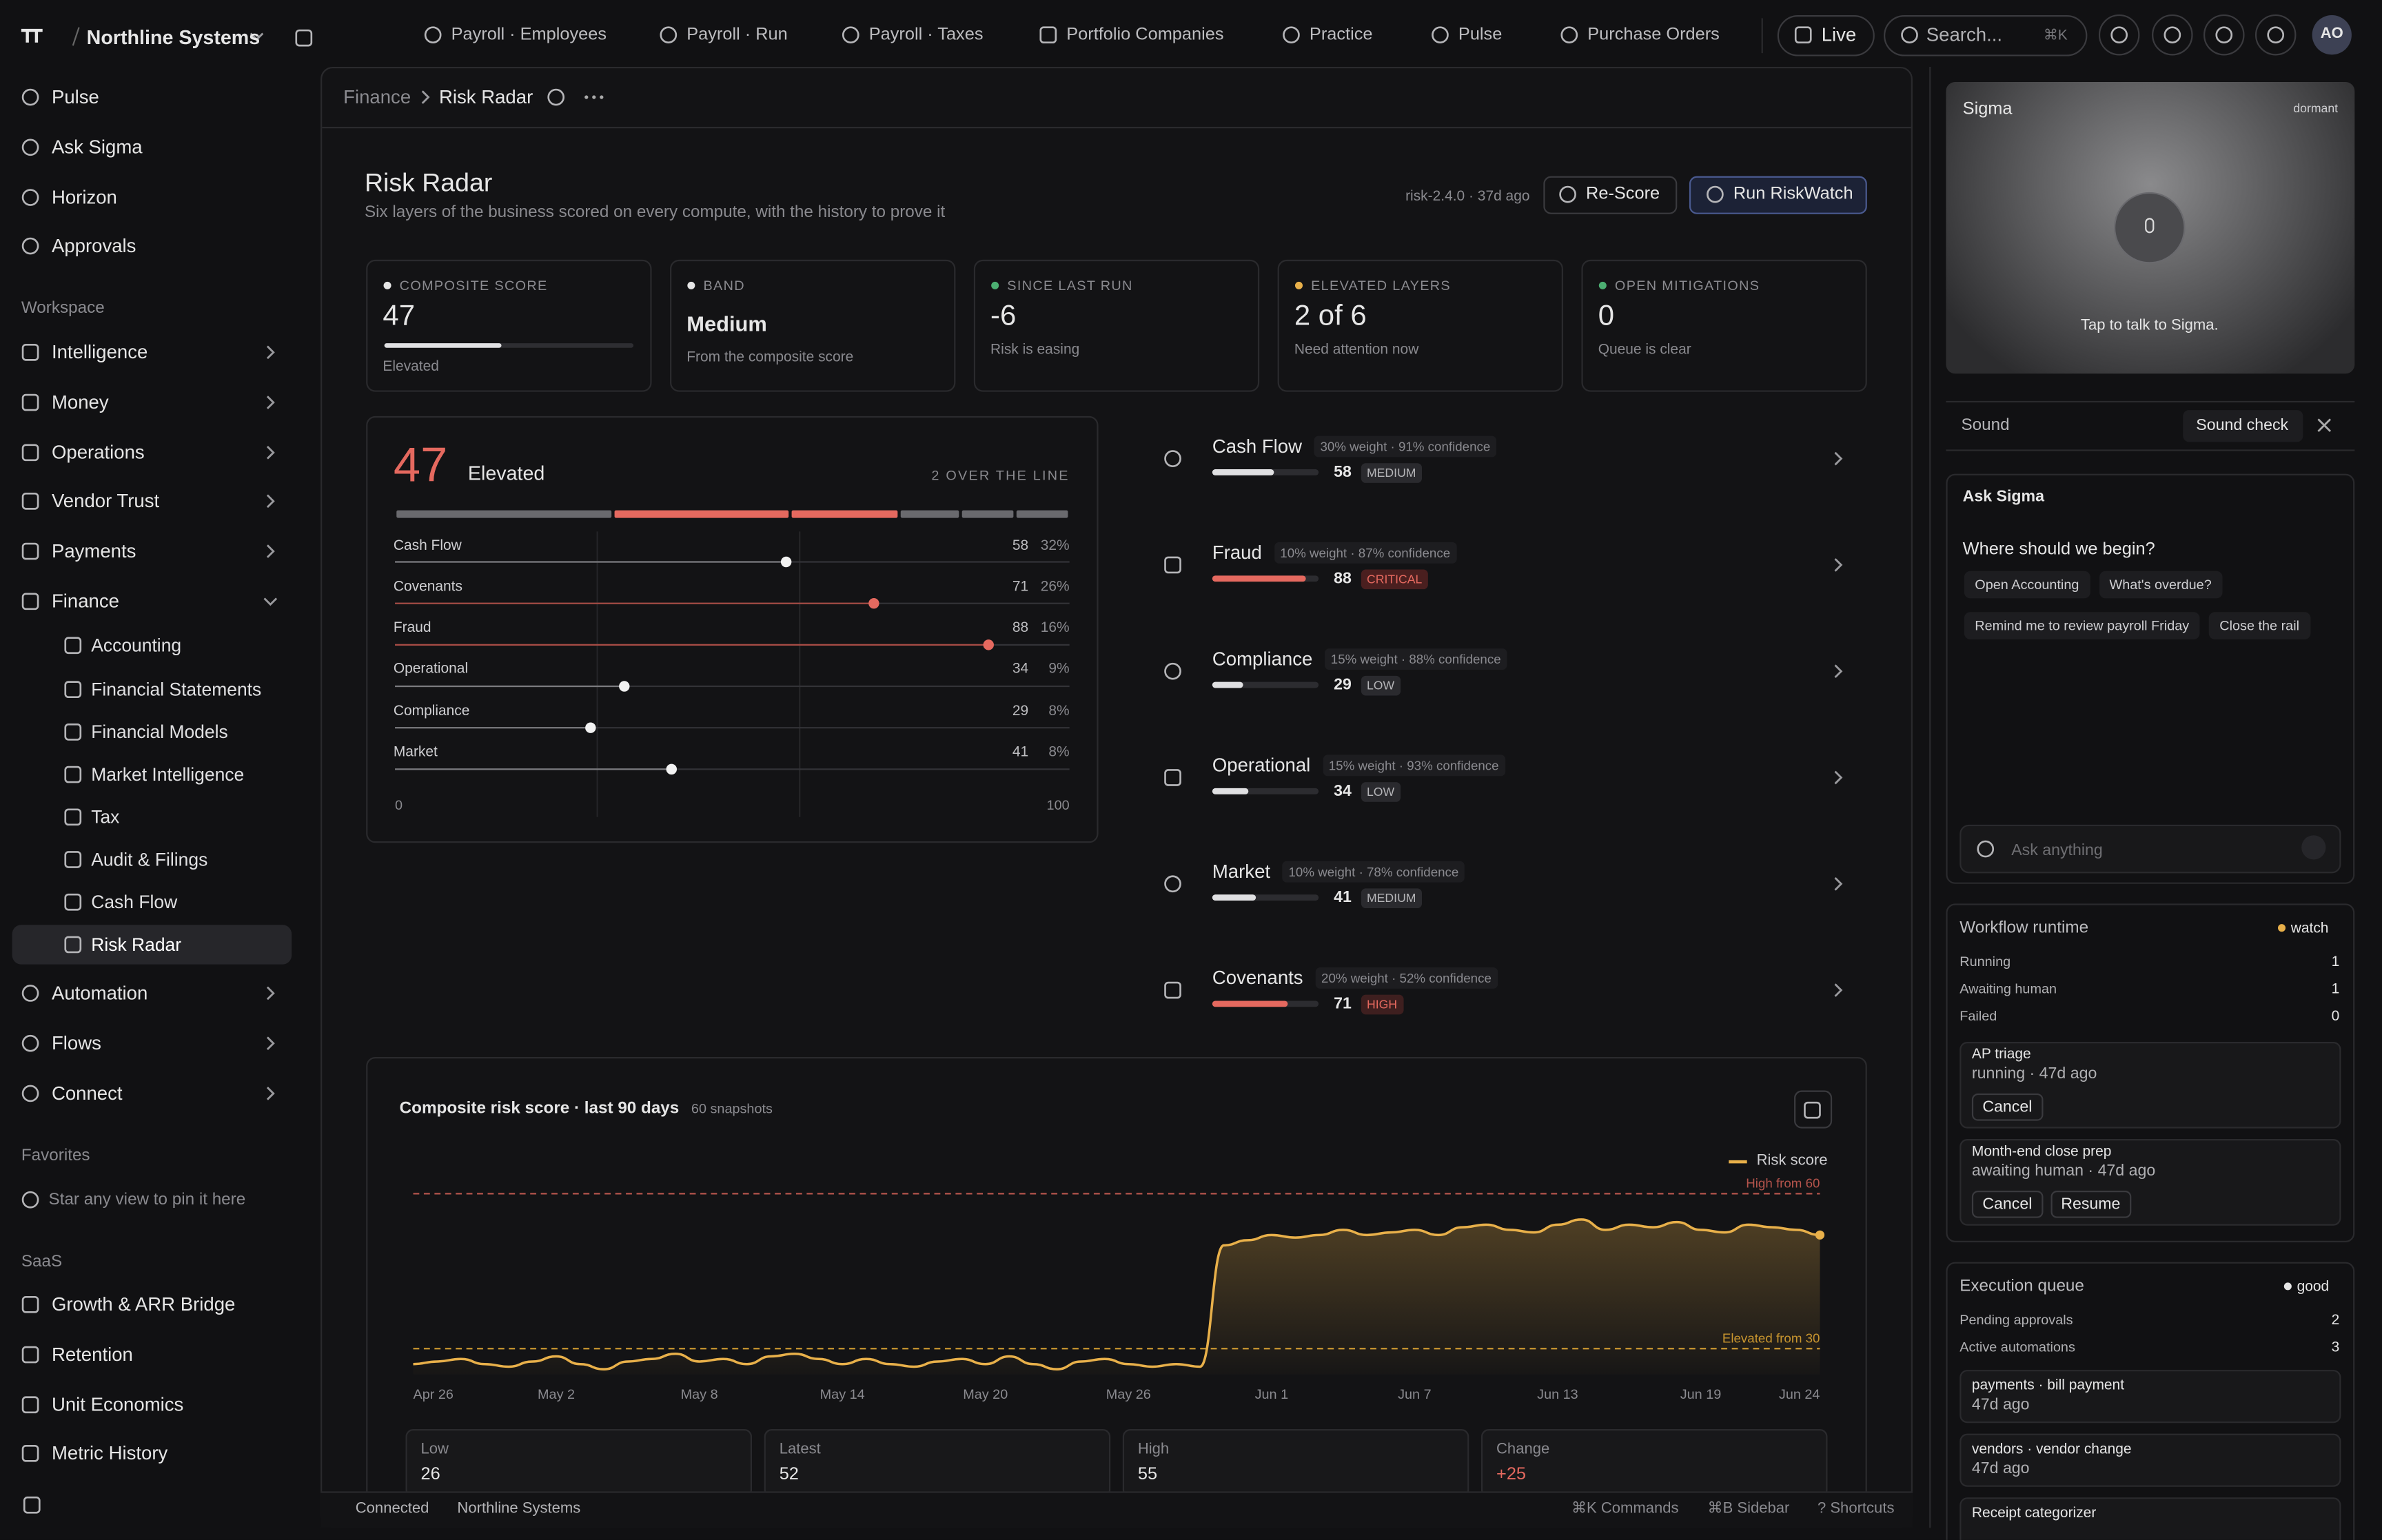  Describe the element at coordinates (143, 1304) in the screenshot. I see `sidebar-item: Growth & ARR Bridge` at that location.